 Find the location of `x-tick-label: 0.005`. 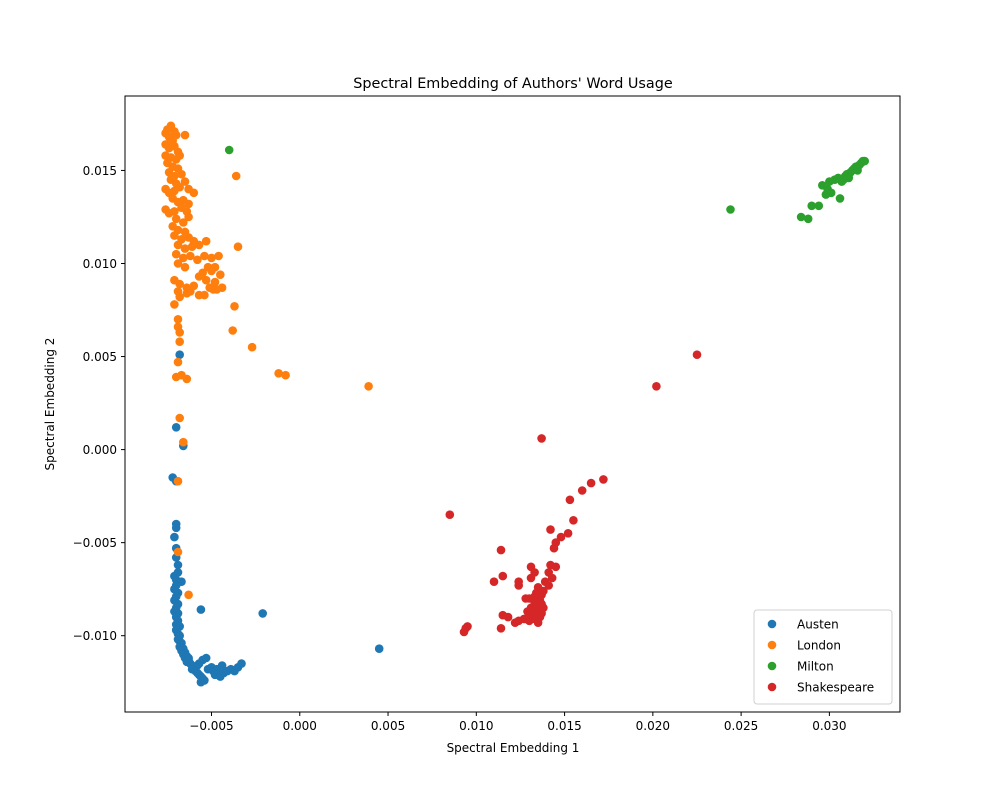

x-tick-label: 0.005 is located at coordinates (388, 726).